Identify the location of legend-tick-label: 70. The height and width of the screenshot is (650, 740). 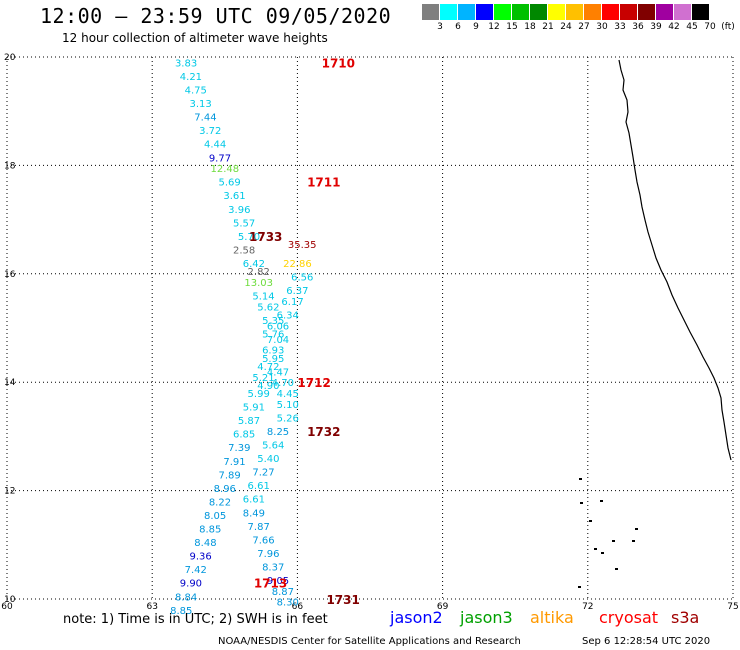
(710, 27).